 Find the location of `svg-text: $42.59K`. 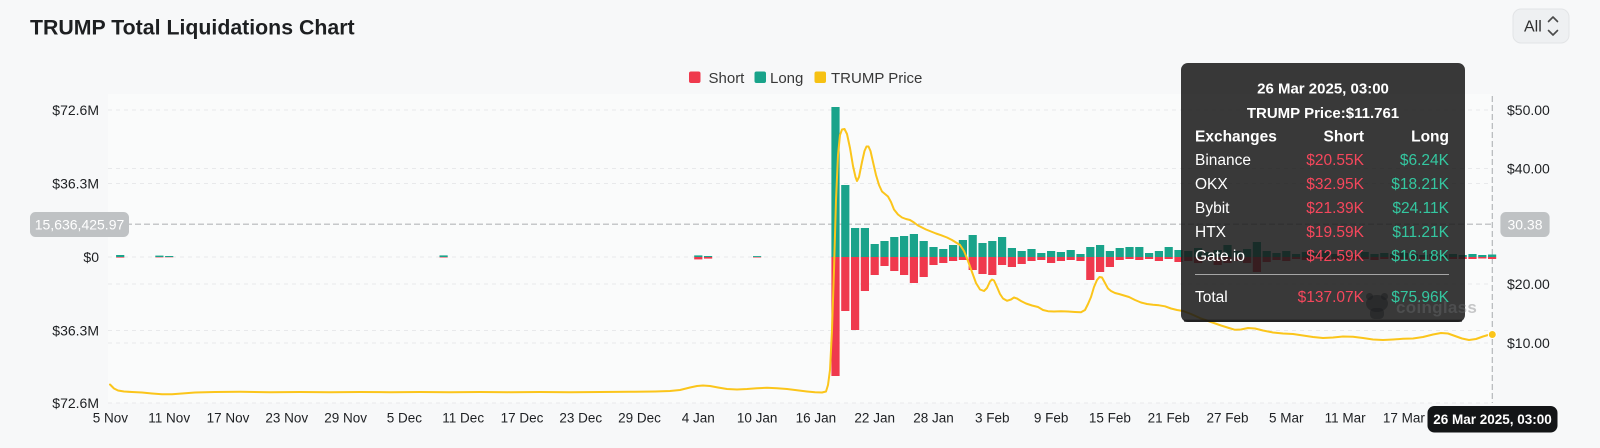

svg-text: $42.59K is located at coordinates (1335, 256).